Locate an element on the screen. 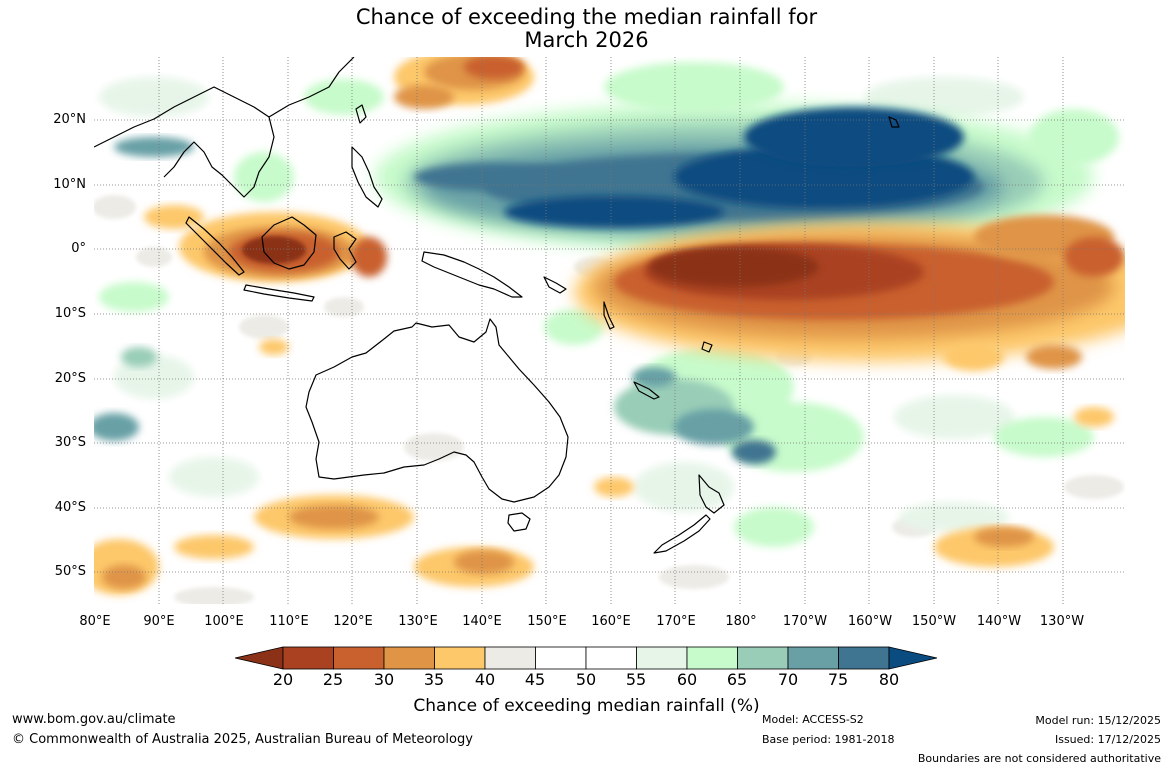  vanuatu-coastline is located at coordinates (609, 315).